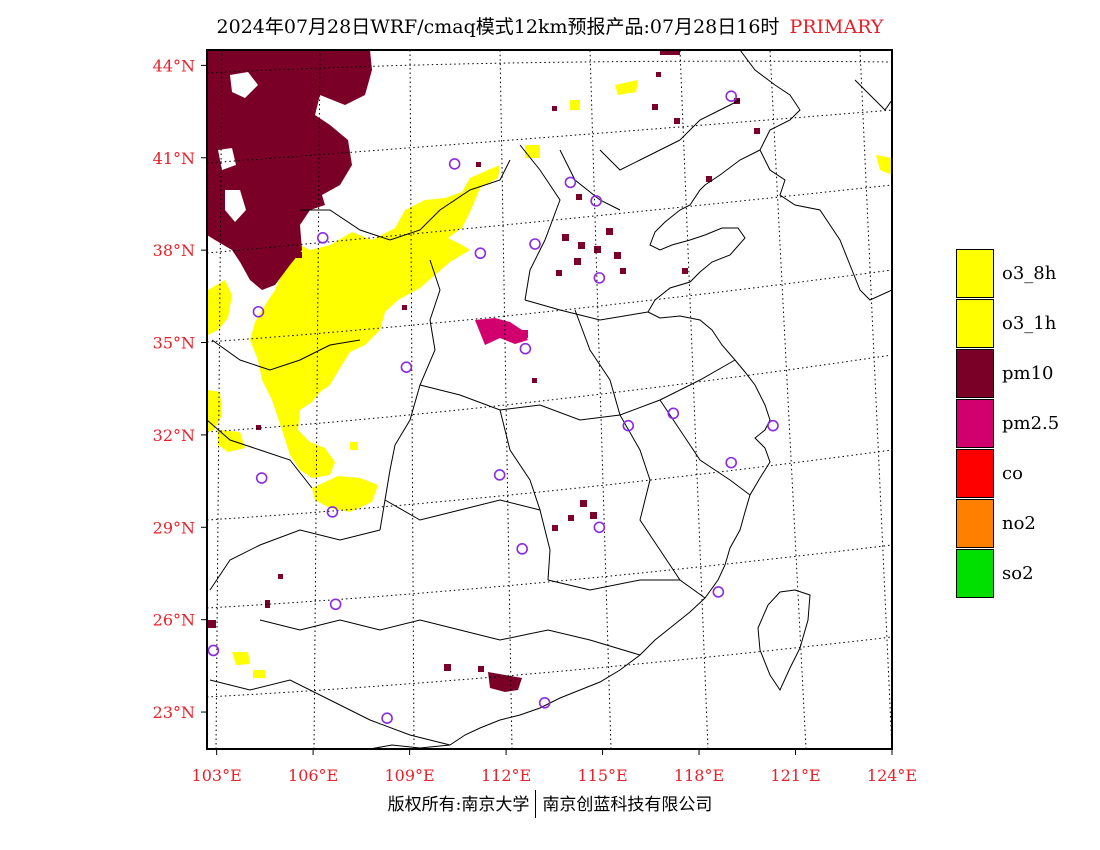 The width and height of the screenshot is (1100, 850). I want to click on lon-tick-label: 103°E, so click(217, 775).